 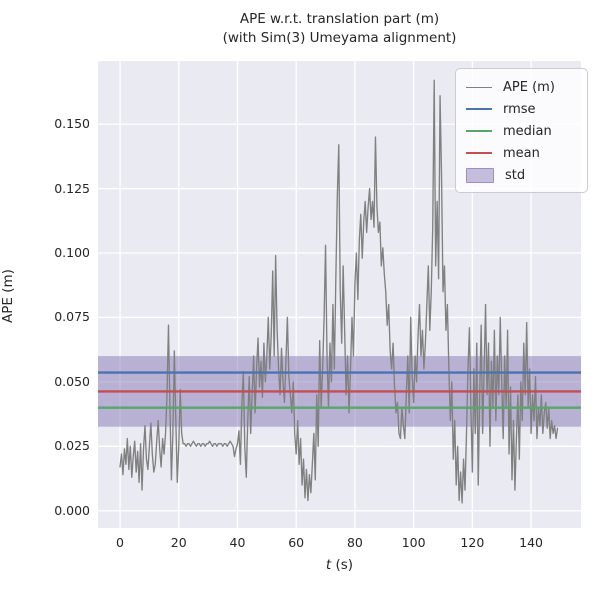 What do you see at coordinates (72, 188) in the screenshot?
I see `y-tick-label: 0.125` at bounding box center [72, 188].